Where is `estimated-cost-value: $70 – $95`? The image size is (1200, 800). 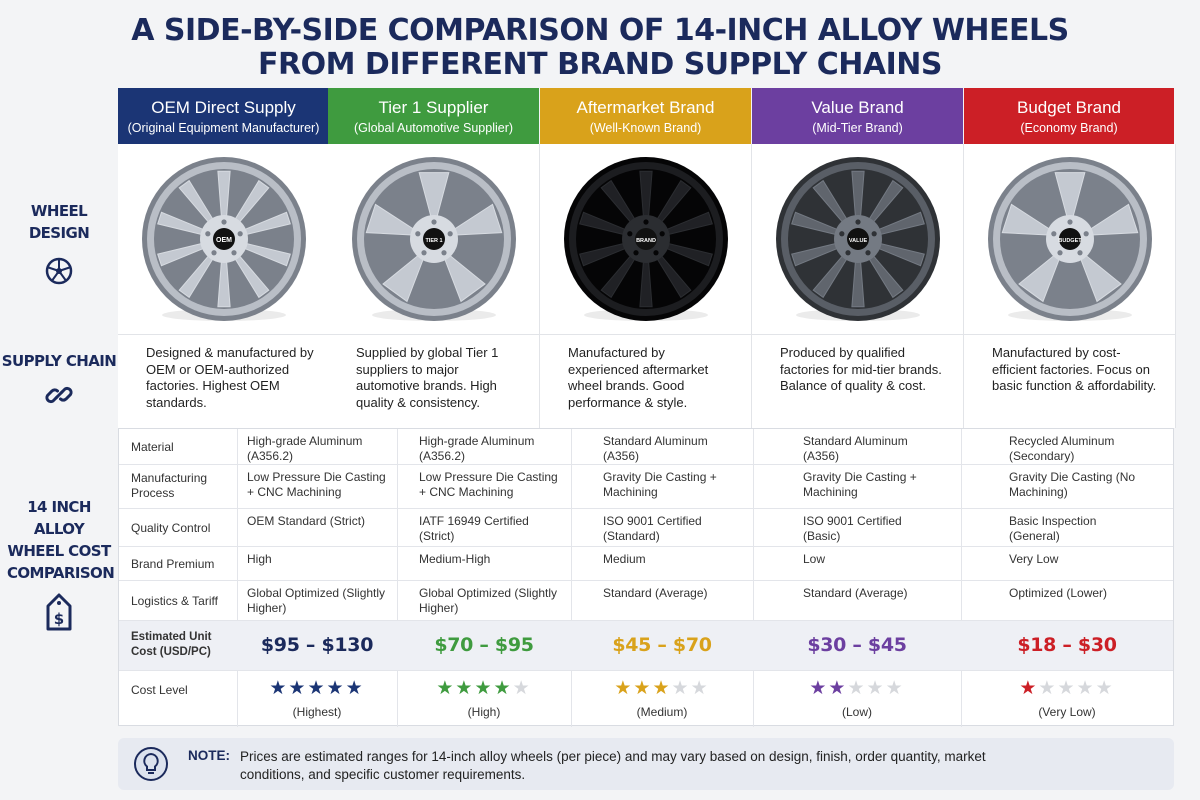
estimated-cost-value: $70 – $95 is located at coordinates (484, 645).